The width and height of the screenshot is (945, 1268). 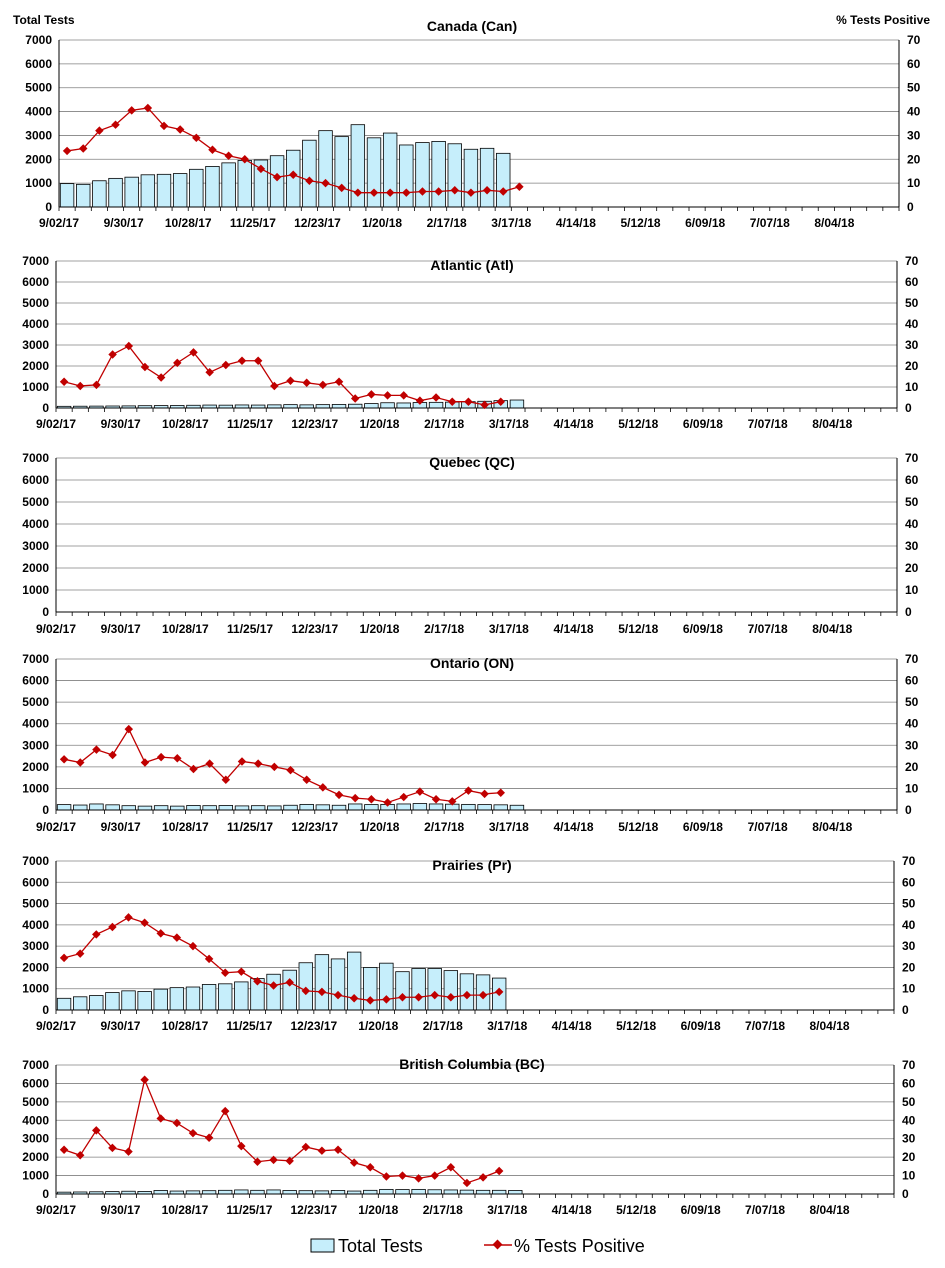 I want to click on x-tick-label: 8/04/18, so click(x=832, y=424).